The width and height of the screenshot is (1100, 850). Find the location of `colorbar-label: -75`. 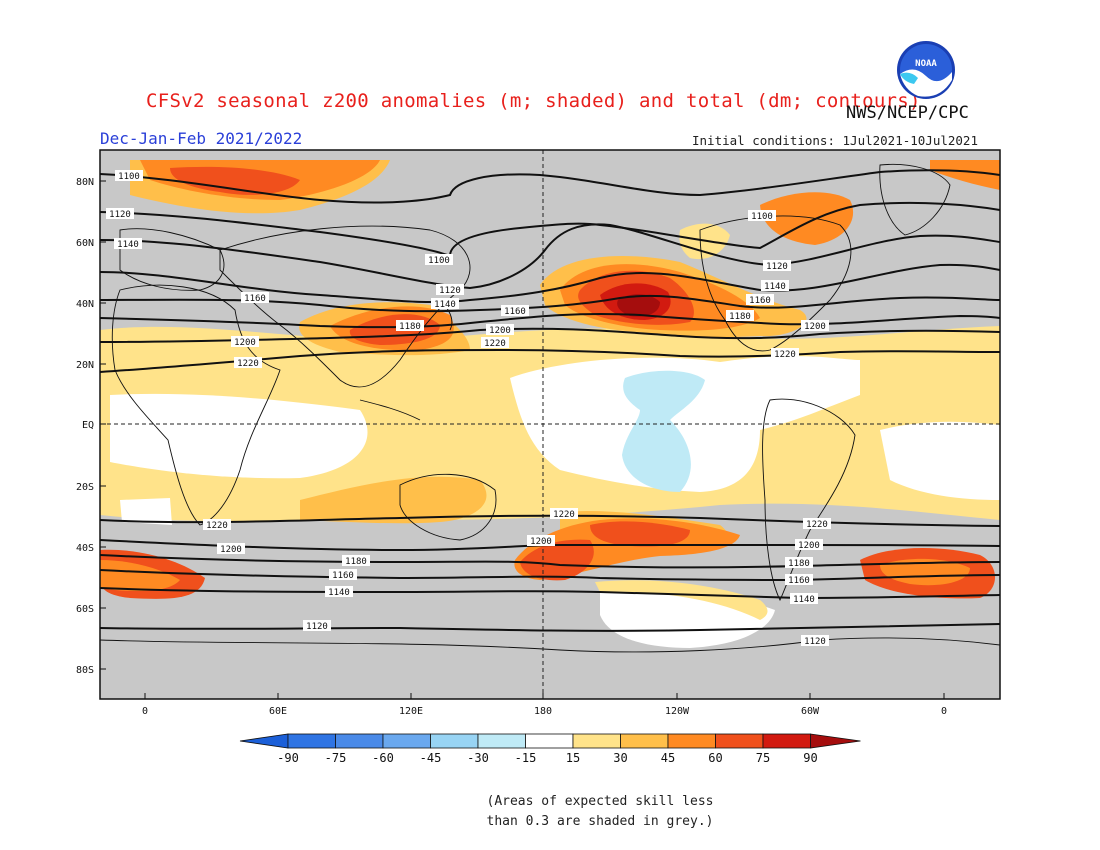

colorbar-label: -75 is located at coordinates (336, 758).